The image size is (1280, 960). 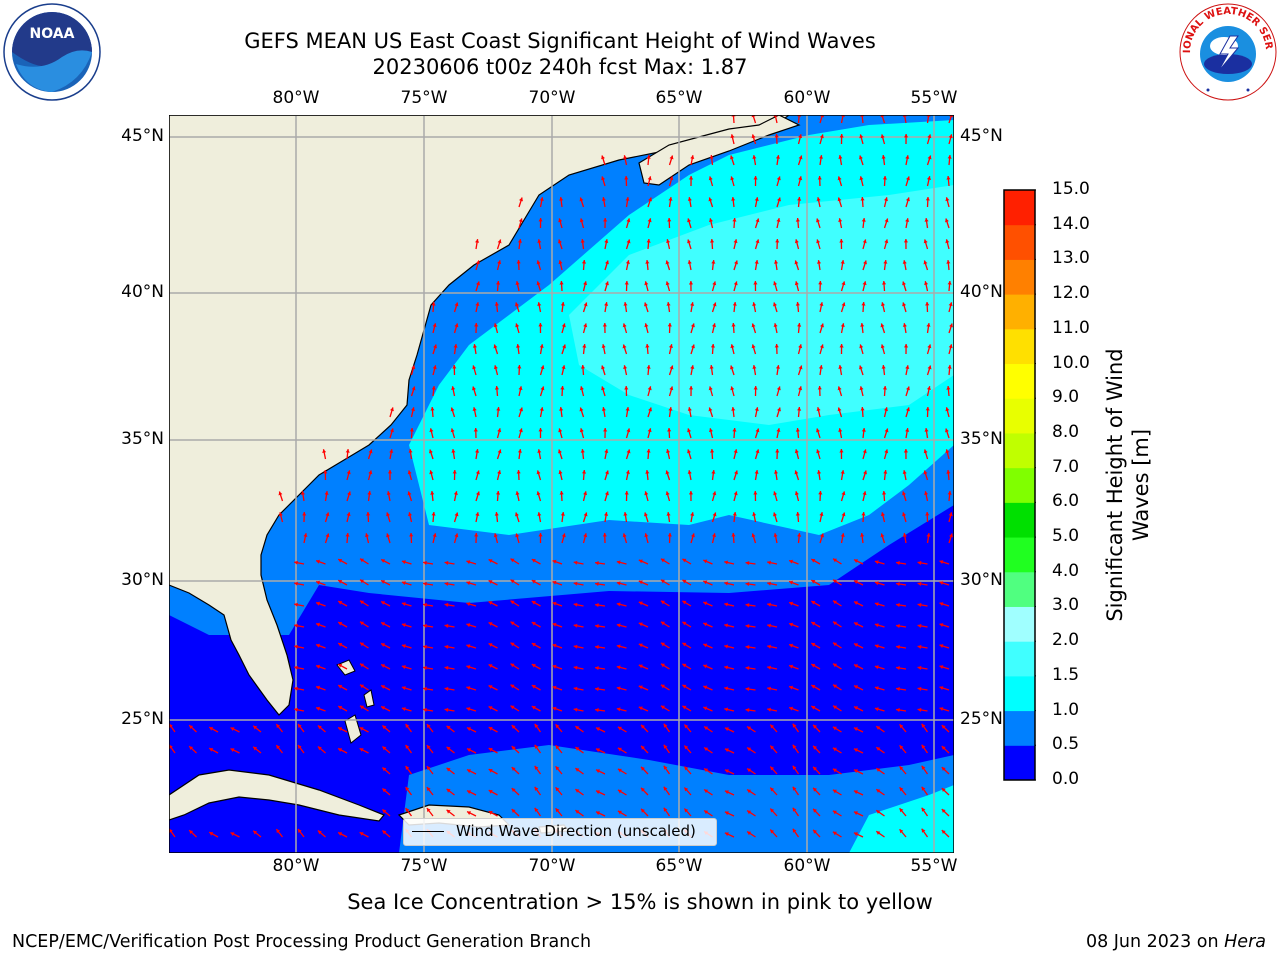 I want to click on colorbar-segment, so click(x=1019, y=485).